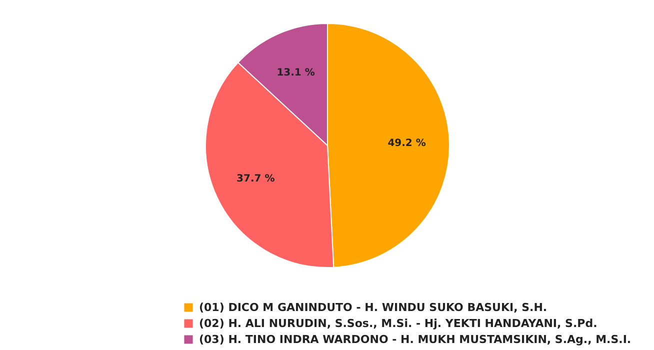  Describe the element at coordinates (255, 179) in the screenshot. I see `data-label: 37.7 %` at that location.